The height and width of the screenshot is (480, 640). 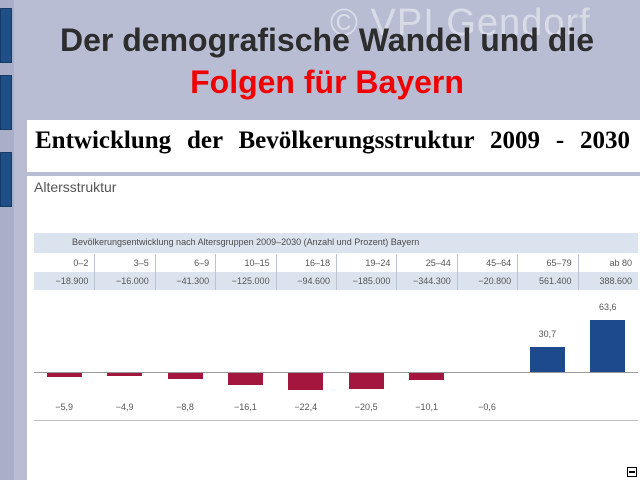 What do you see at coordinates (124, 407) in the screenshot?
I see `bar-value-label: −4,9` at bounding box center [124, 407].